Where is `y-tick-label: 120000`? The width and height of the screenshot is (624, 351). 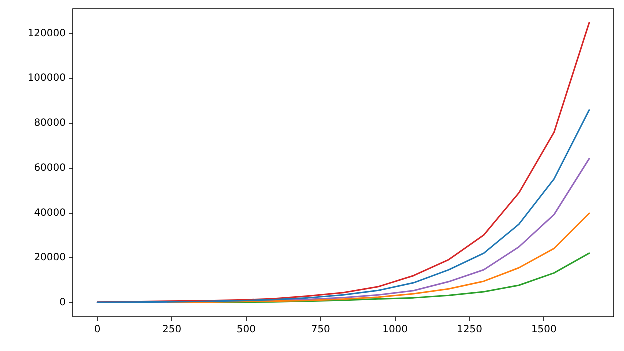
y-tick-label: 120000 is located at coordinates (47, 34).